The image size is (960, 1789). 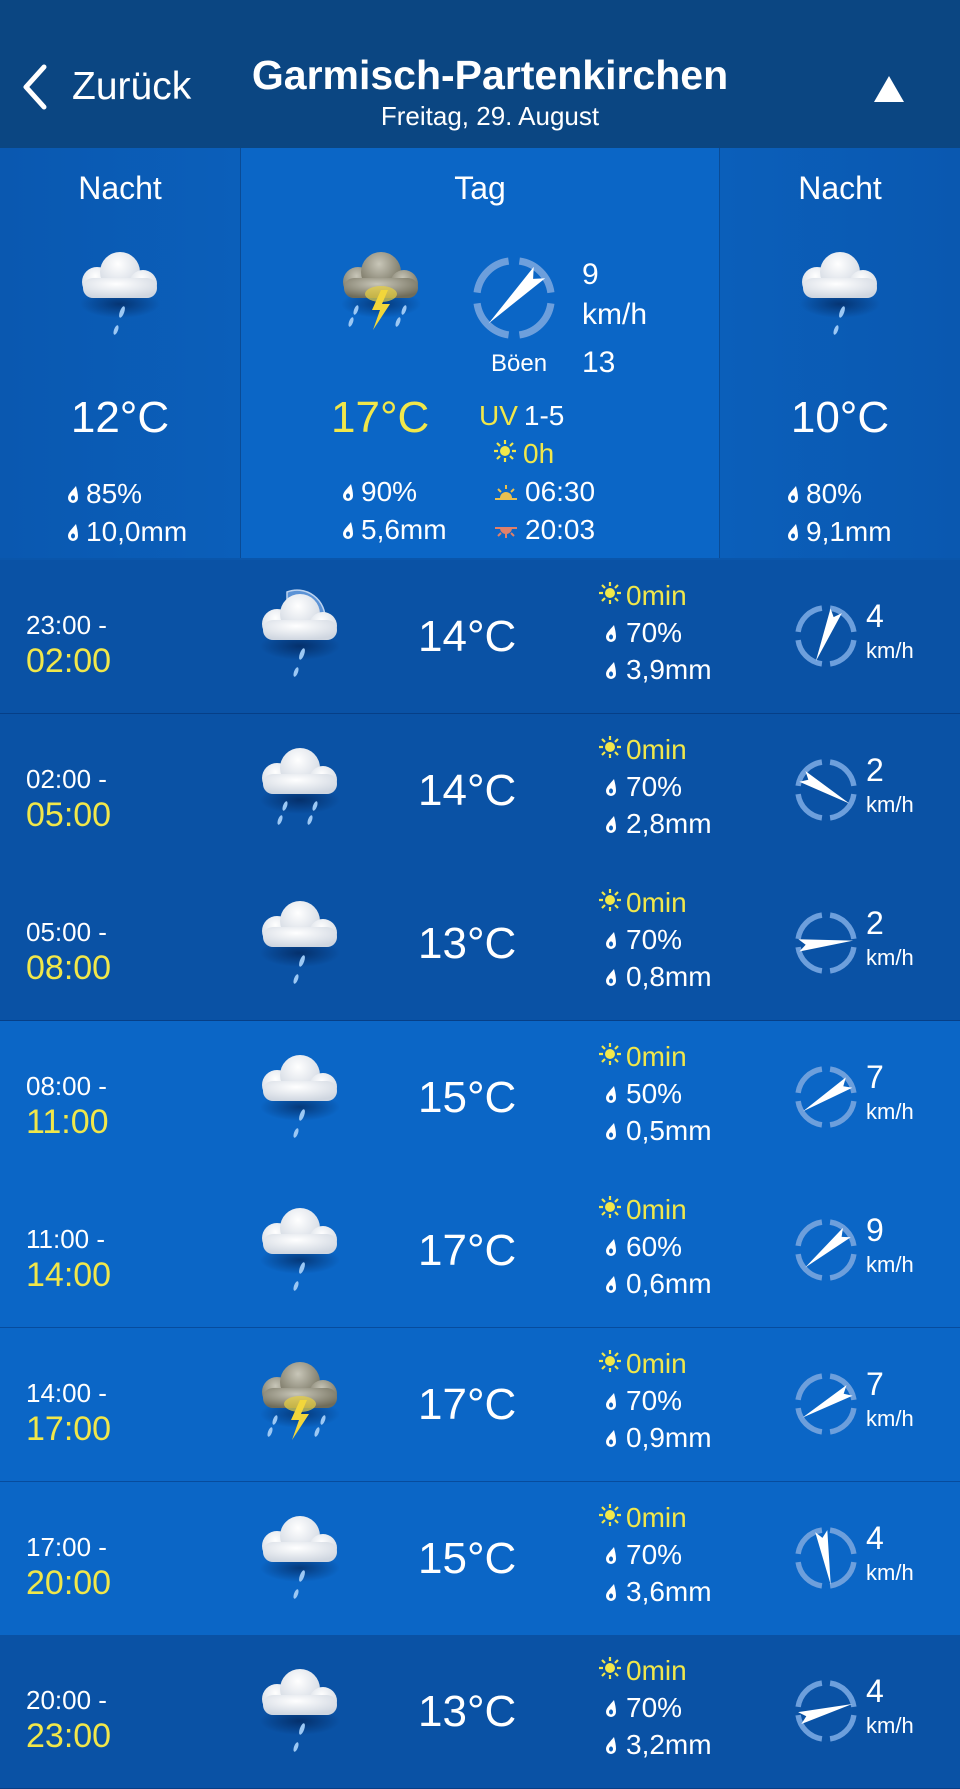 What do you see at coordinates (69, 968) in the screenshot?
I see `time-to: 08:00` at bounding box center [69, 968].